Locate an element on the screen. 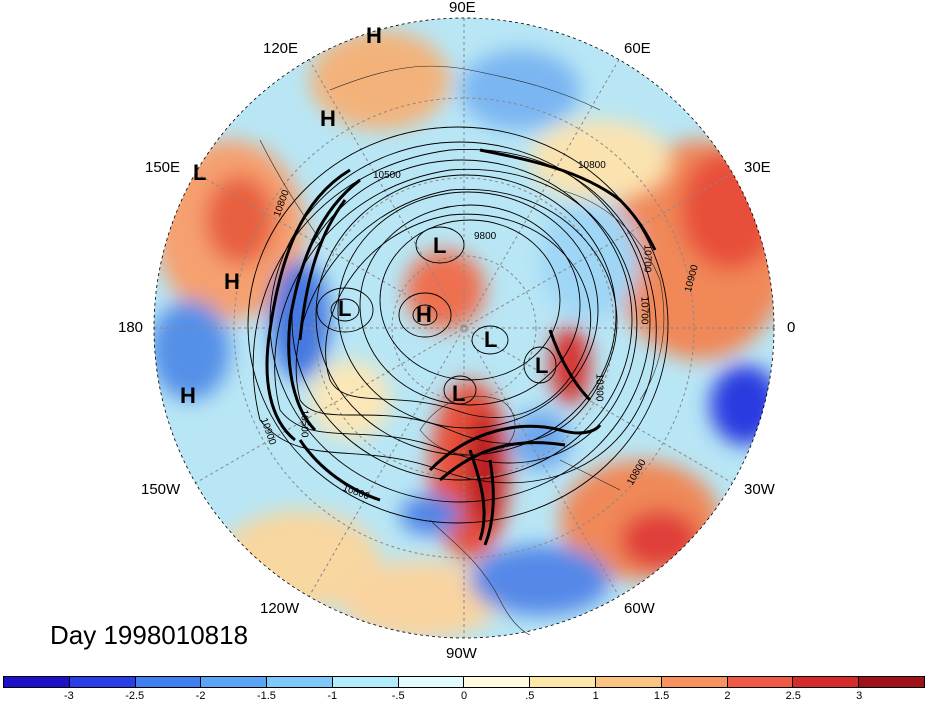 The image size is (928, 702). lon-label-180: 180 is located at coordinates (131, 327).